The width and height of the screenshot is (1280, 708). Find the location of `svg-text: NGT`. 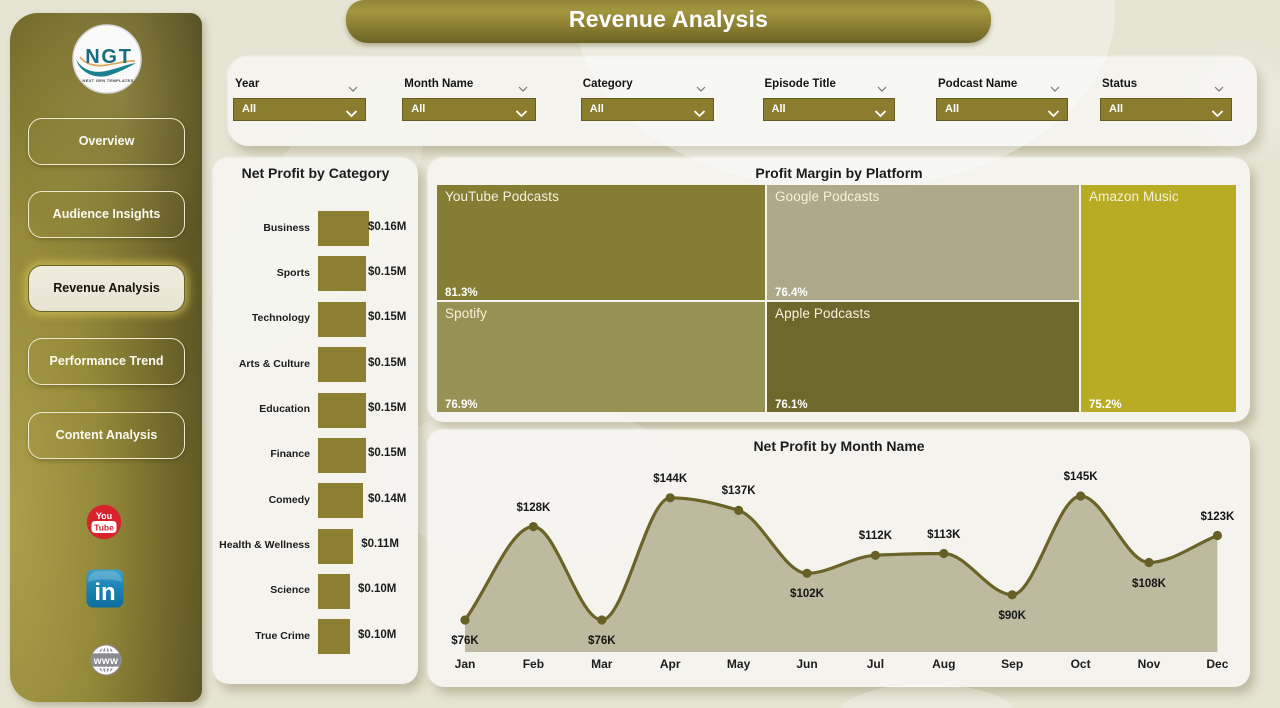

svg-text: NGT is located at coordinates (109, 57).